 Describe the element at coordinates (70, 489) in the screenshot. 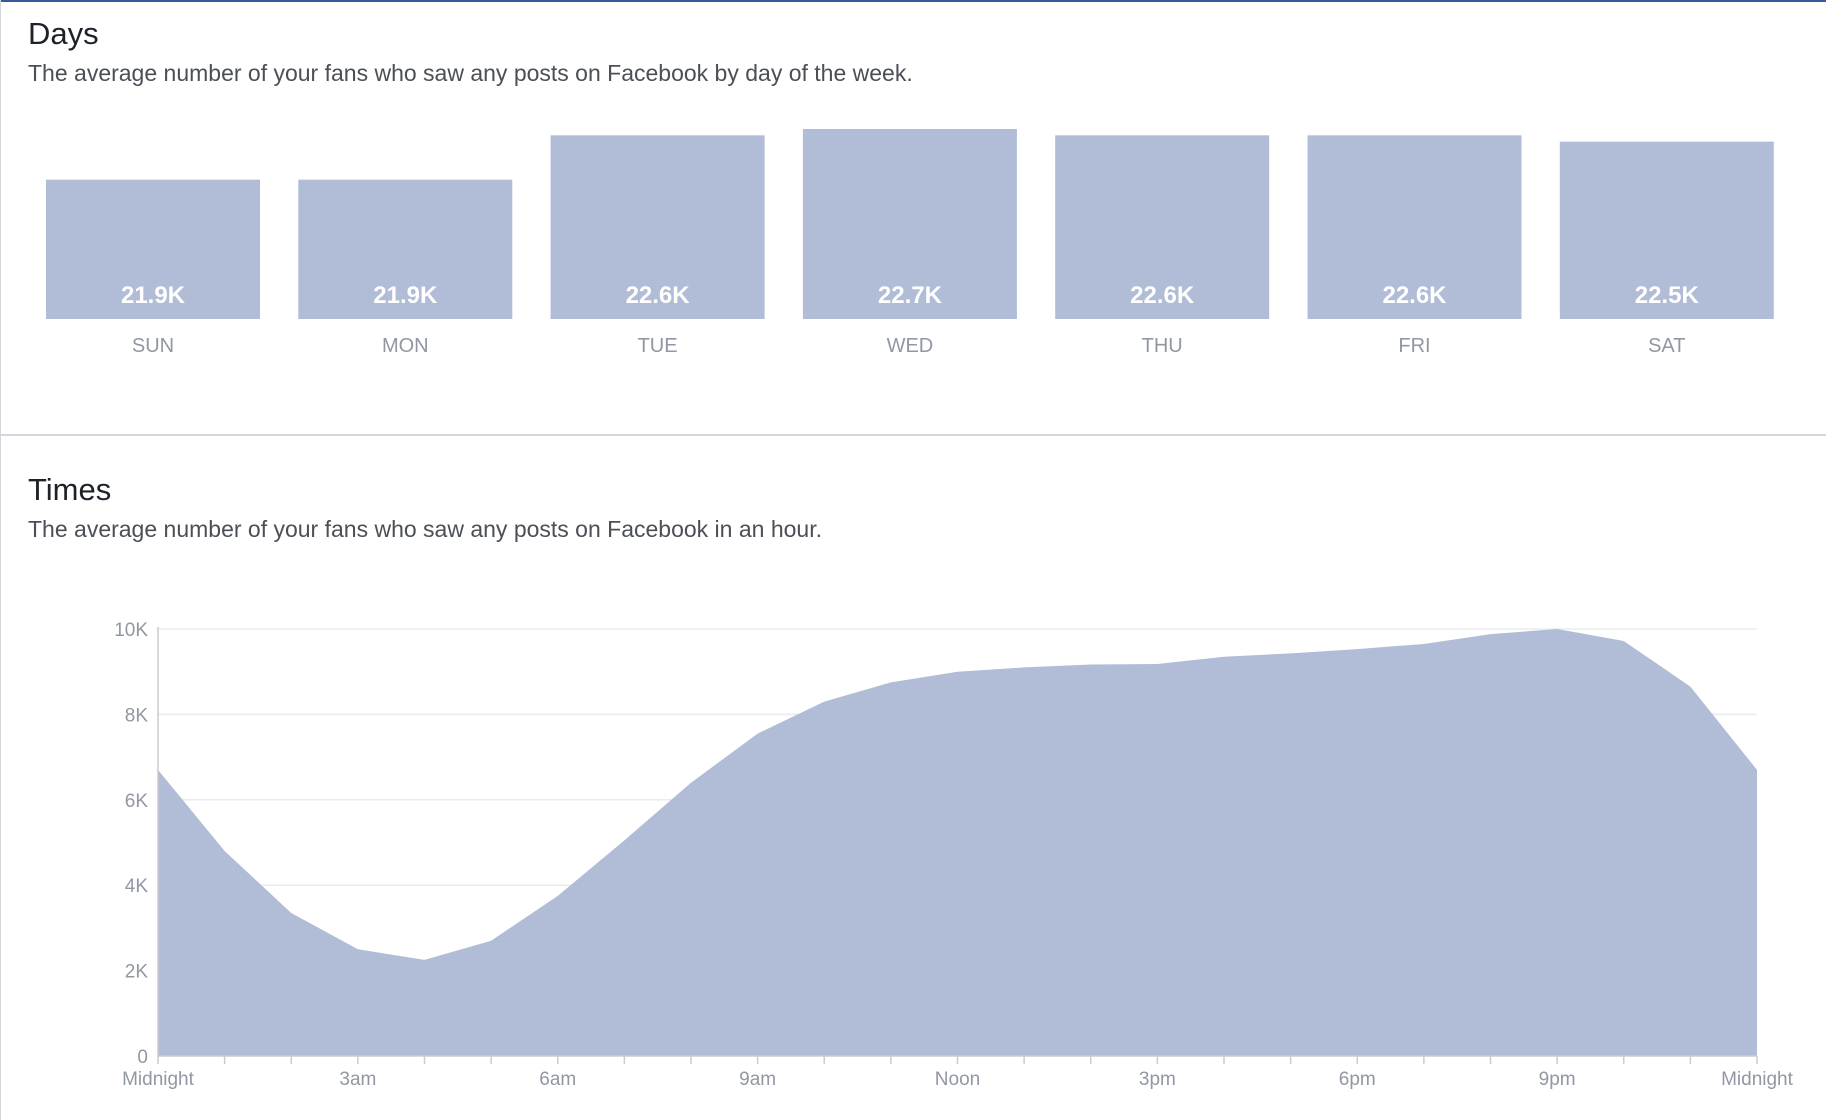

I see `times-title: Times` at that location.